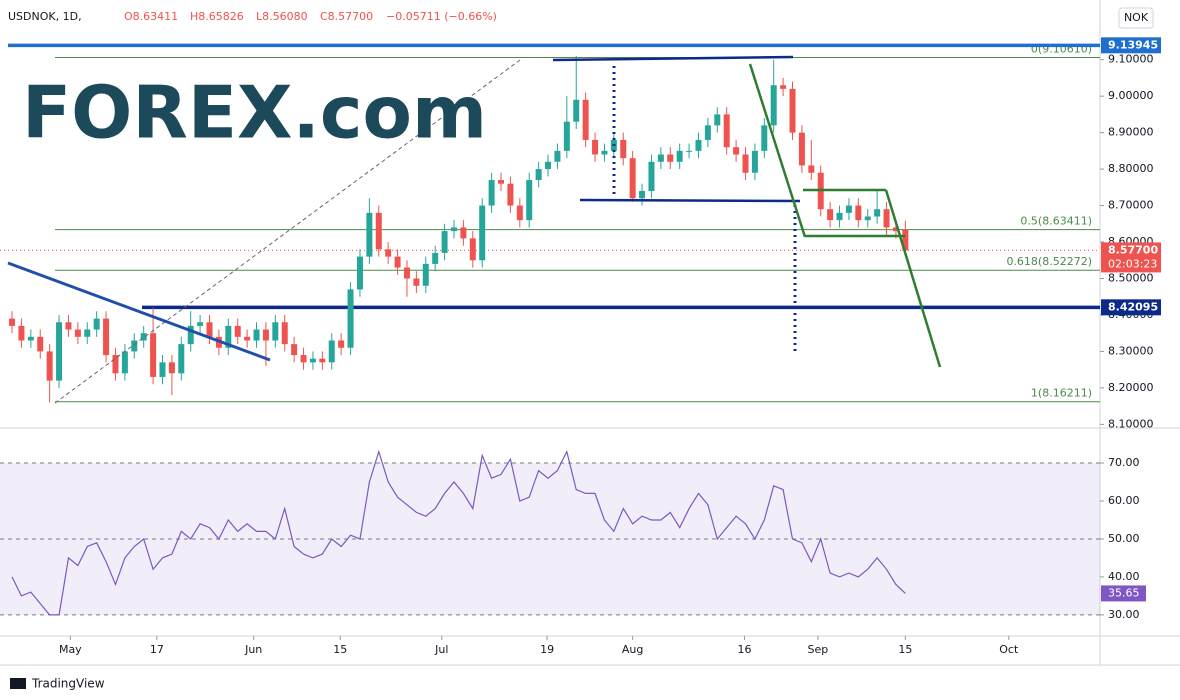 This screenshot has height=700, width=1180. I want to click on y-tick-label: 50.00, so click(1124, 538).